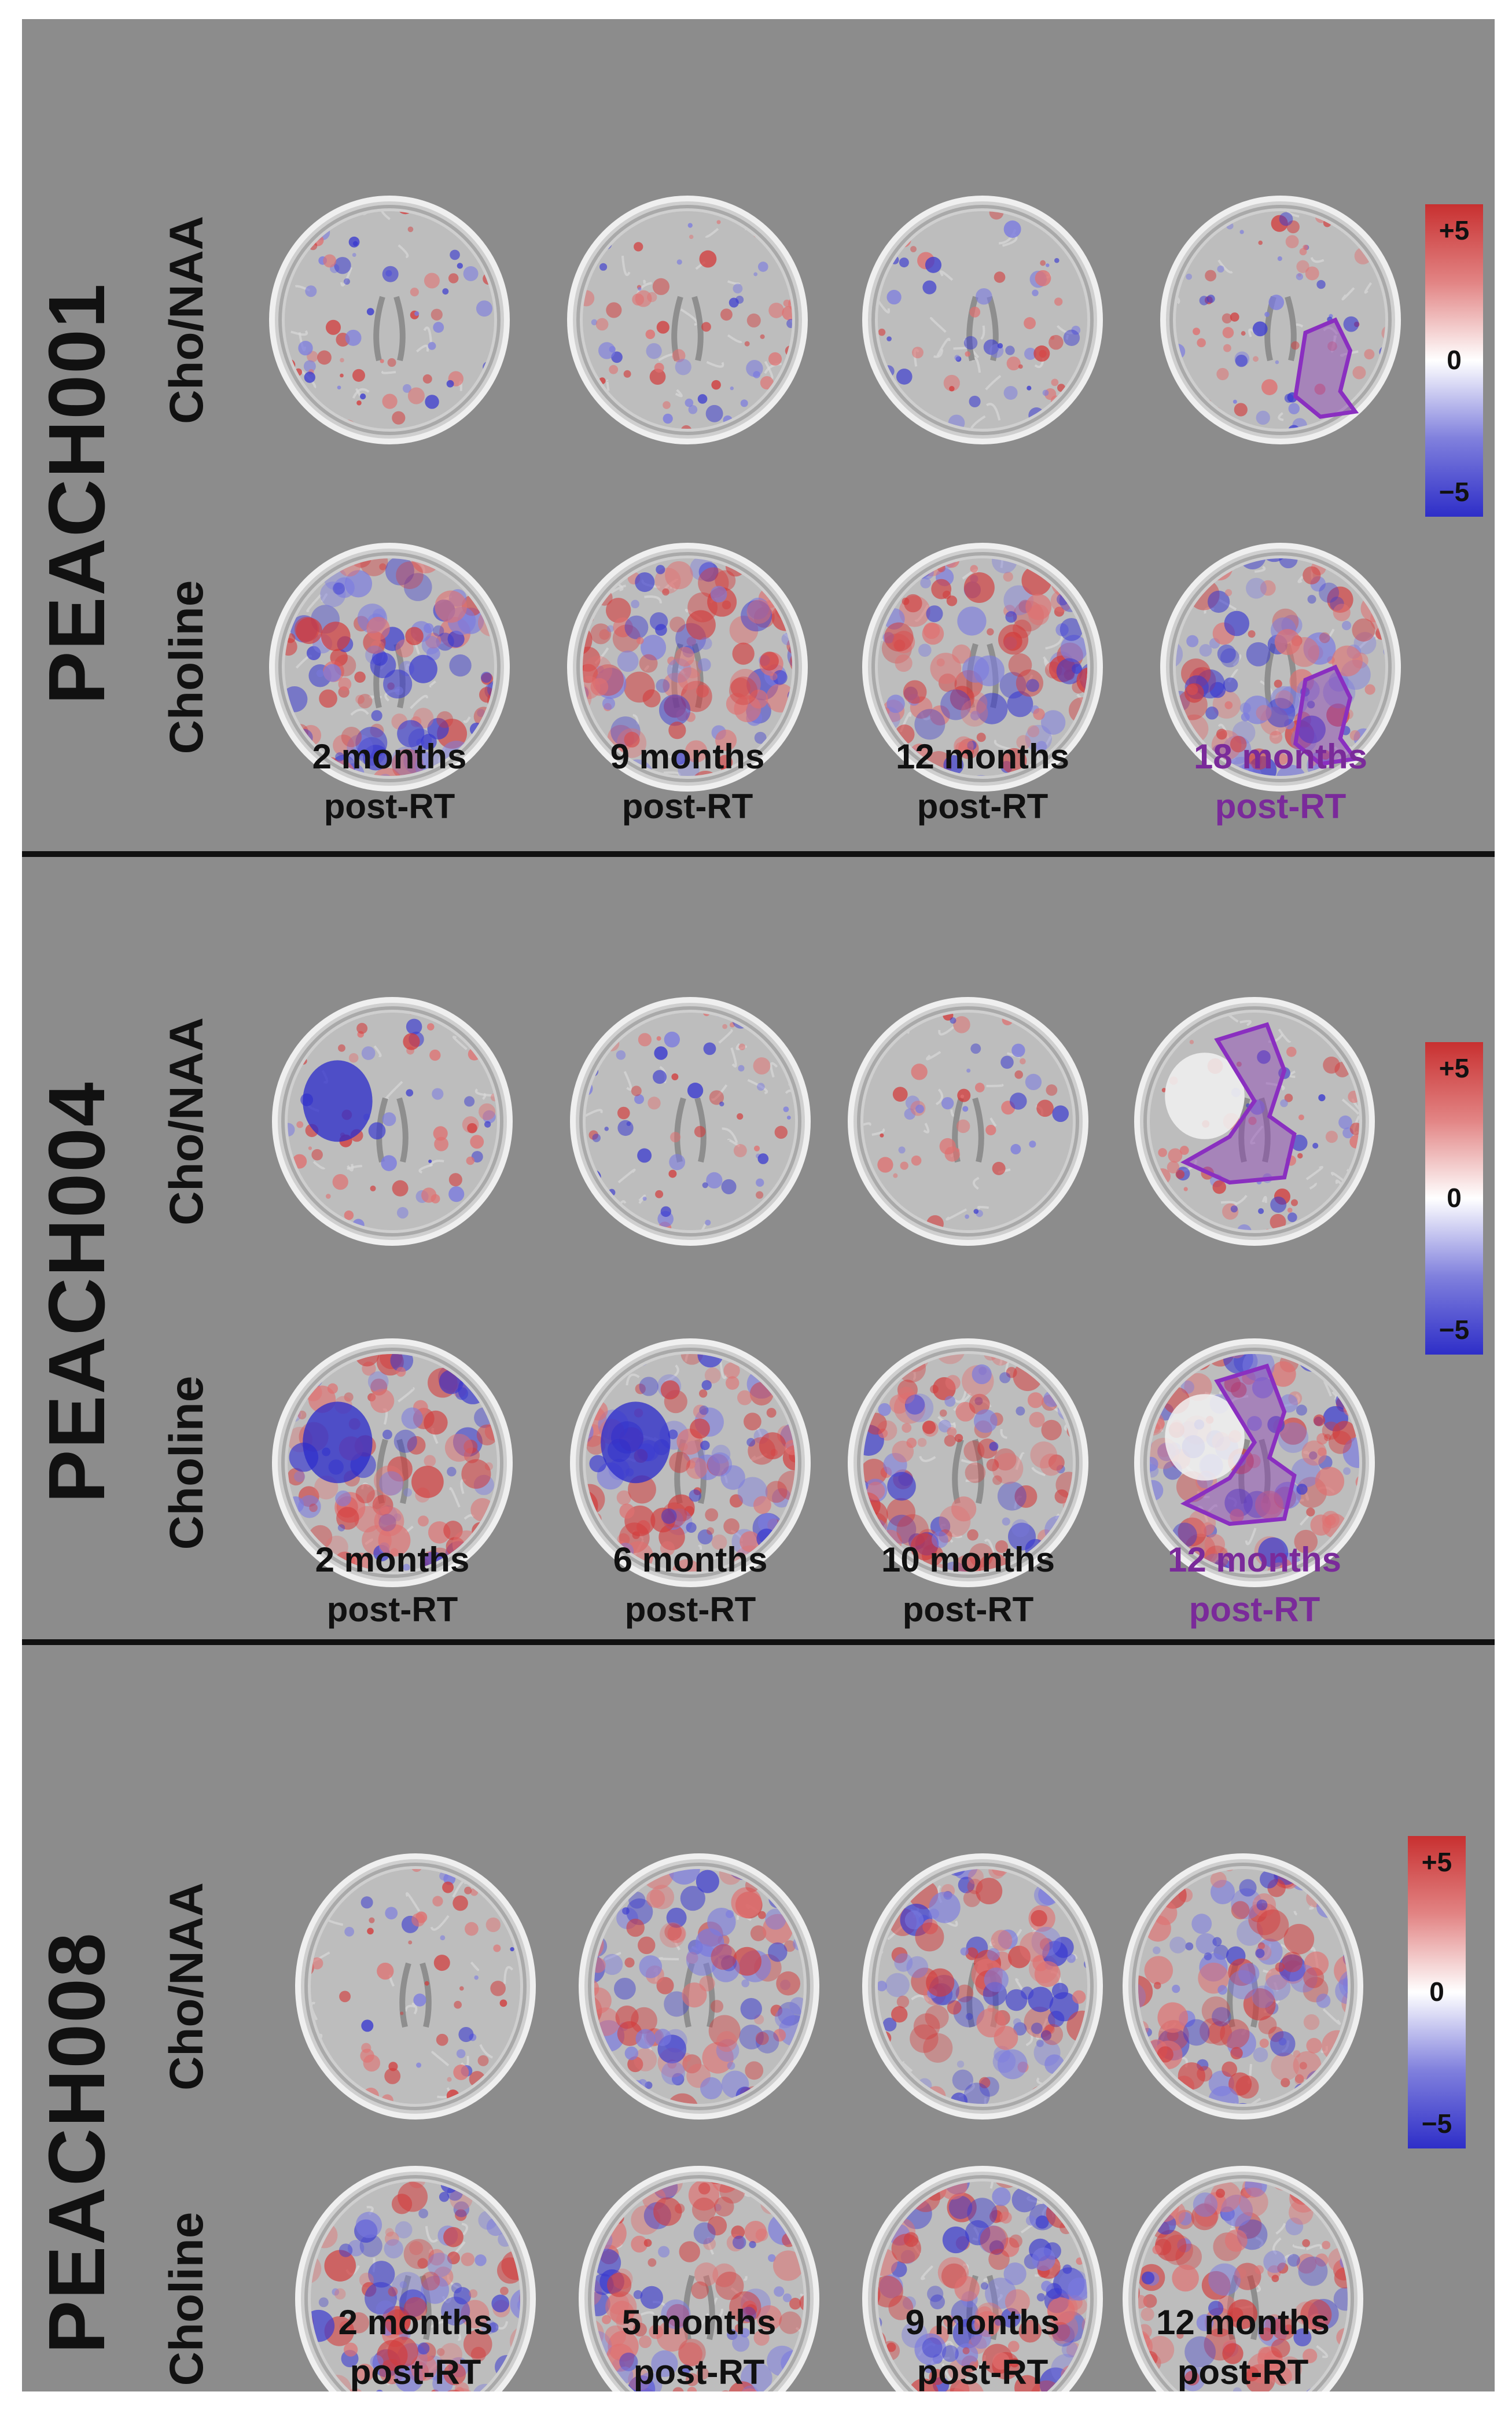  I want to click on patient-label: PEACH008, so click(77, 2142).